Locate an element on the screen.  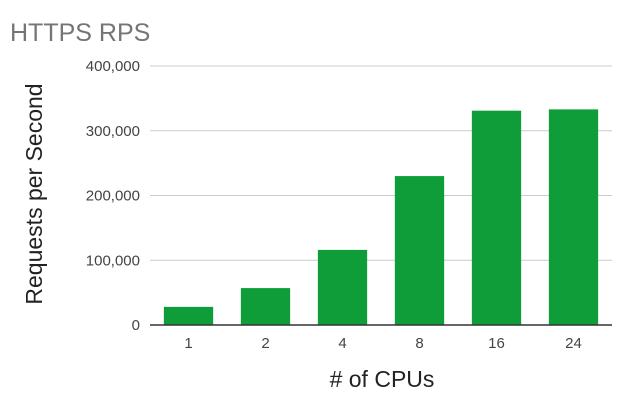
x-tick-label: 24 is located at coordinates (573, 343).